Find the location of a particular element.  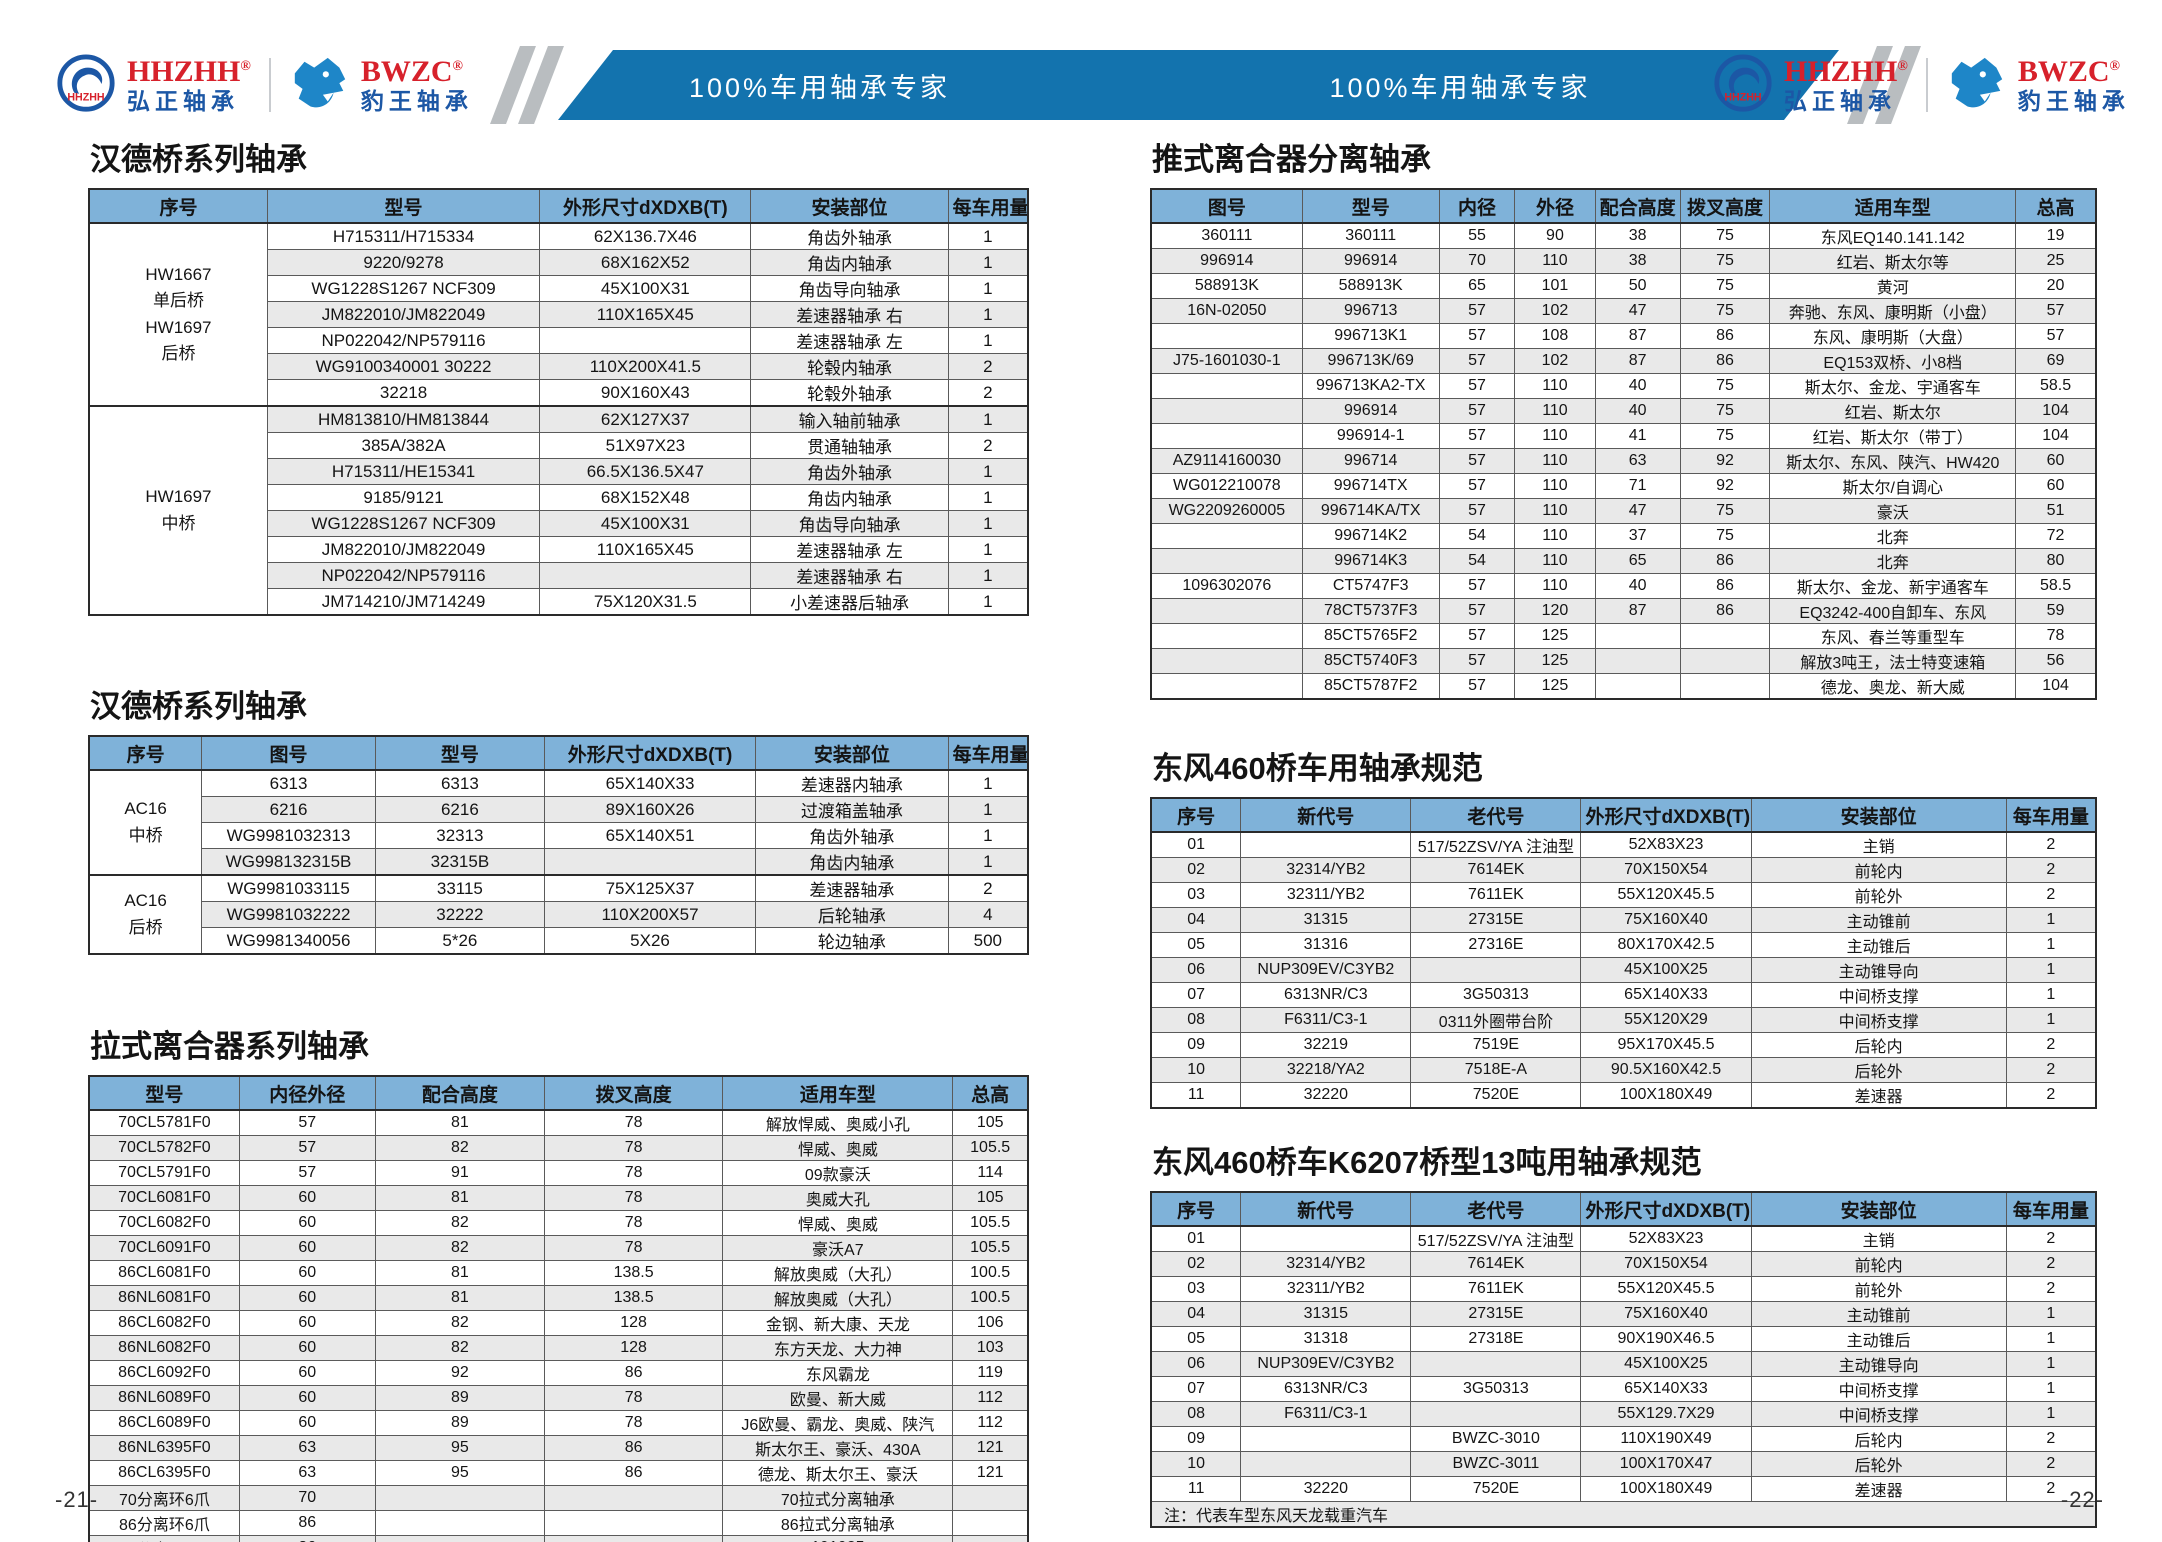

table-cell: 东风、春兰等重型车 is located at coordinates (1893, 636).